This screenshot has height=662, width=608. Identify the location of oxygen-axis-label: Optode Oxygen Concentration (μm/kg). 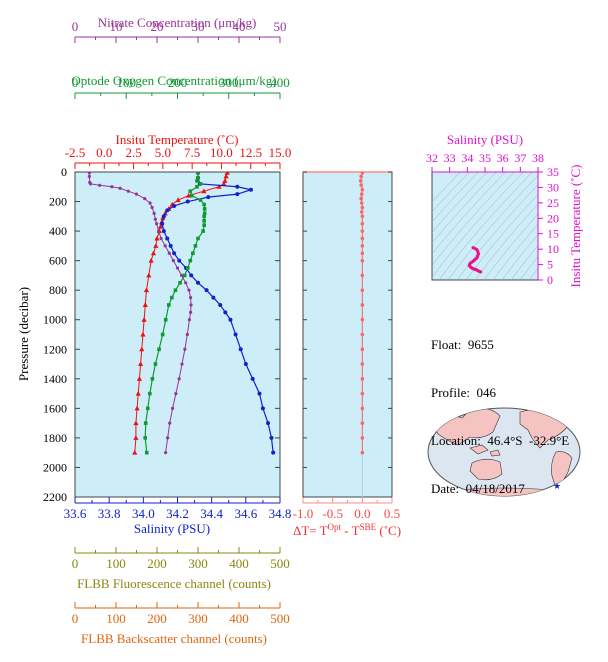
(173, 80).